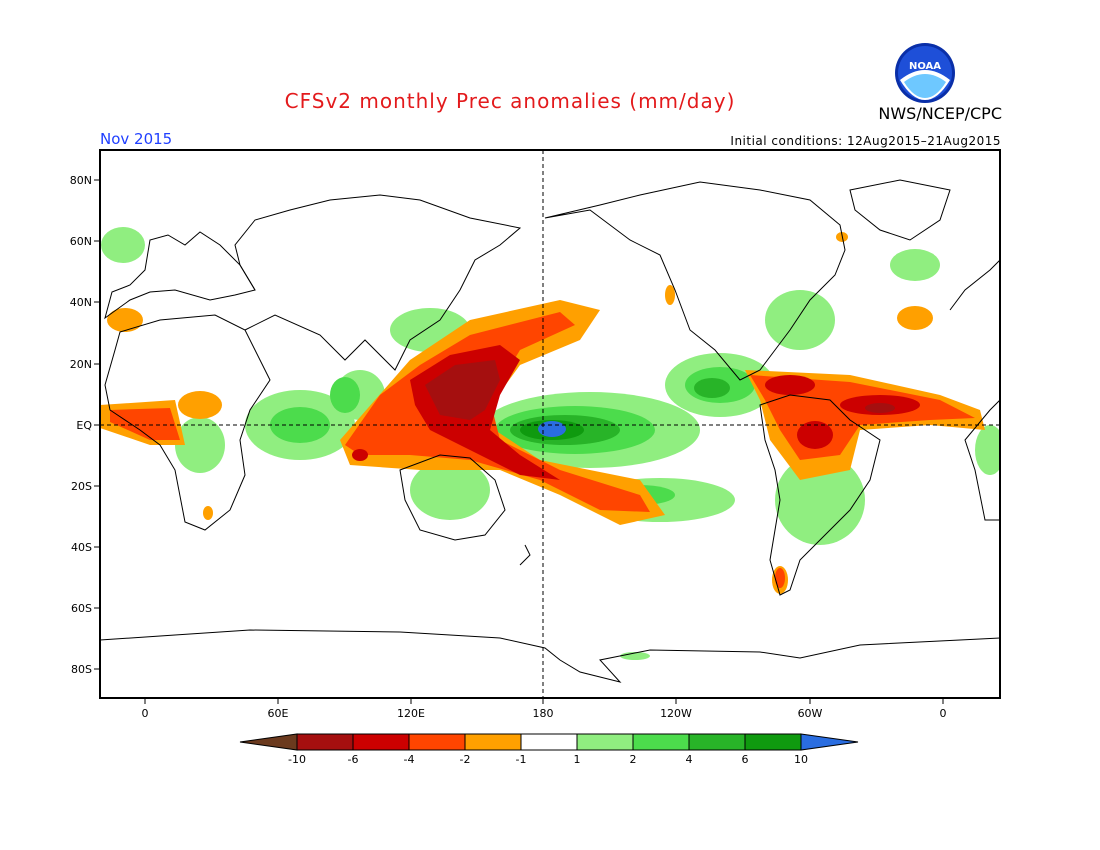 This screenshot has height=850, width=1100. I want to click on colorbar-label: 1, so click(577, 759).